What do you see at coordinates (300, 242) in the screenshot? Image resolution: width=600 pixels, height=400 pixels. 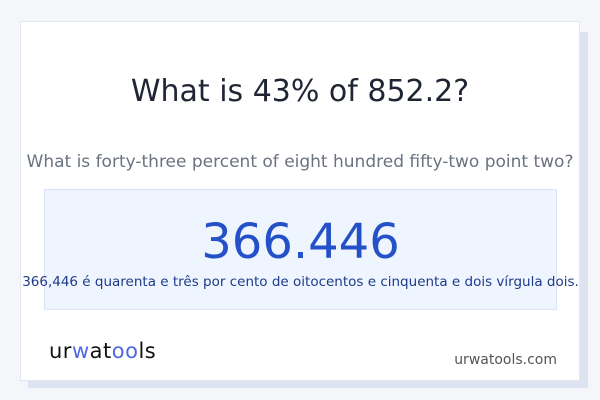 I see `answer-value: 366.446` at bounding box center [300, 242].